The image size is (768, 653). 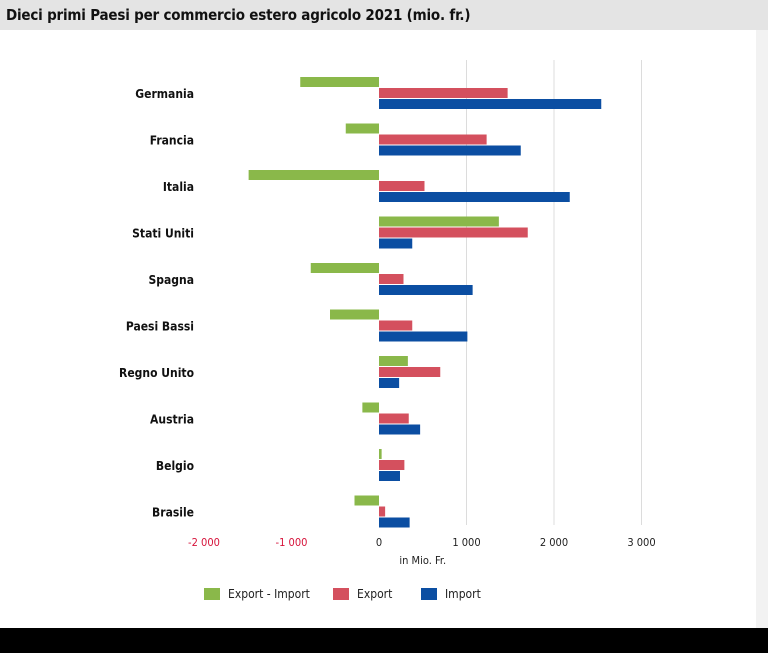 What do you see at coordinates (178, 187) in the screenshot?
I see `category-label: Italia` at bounding box center [178, 187].